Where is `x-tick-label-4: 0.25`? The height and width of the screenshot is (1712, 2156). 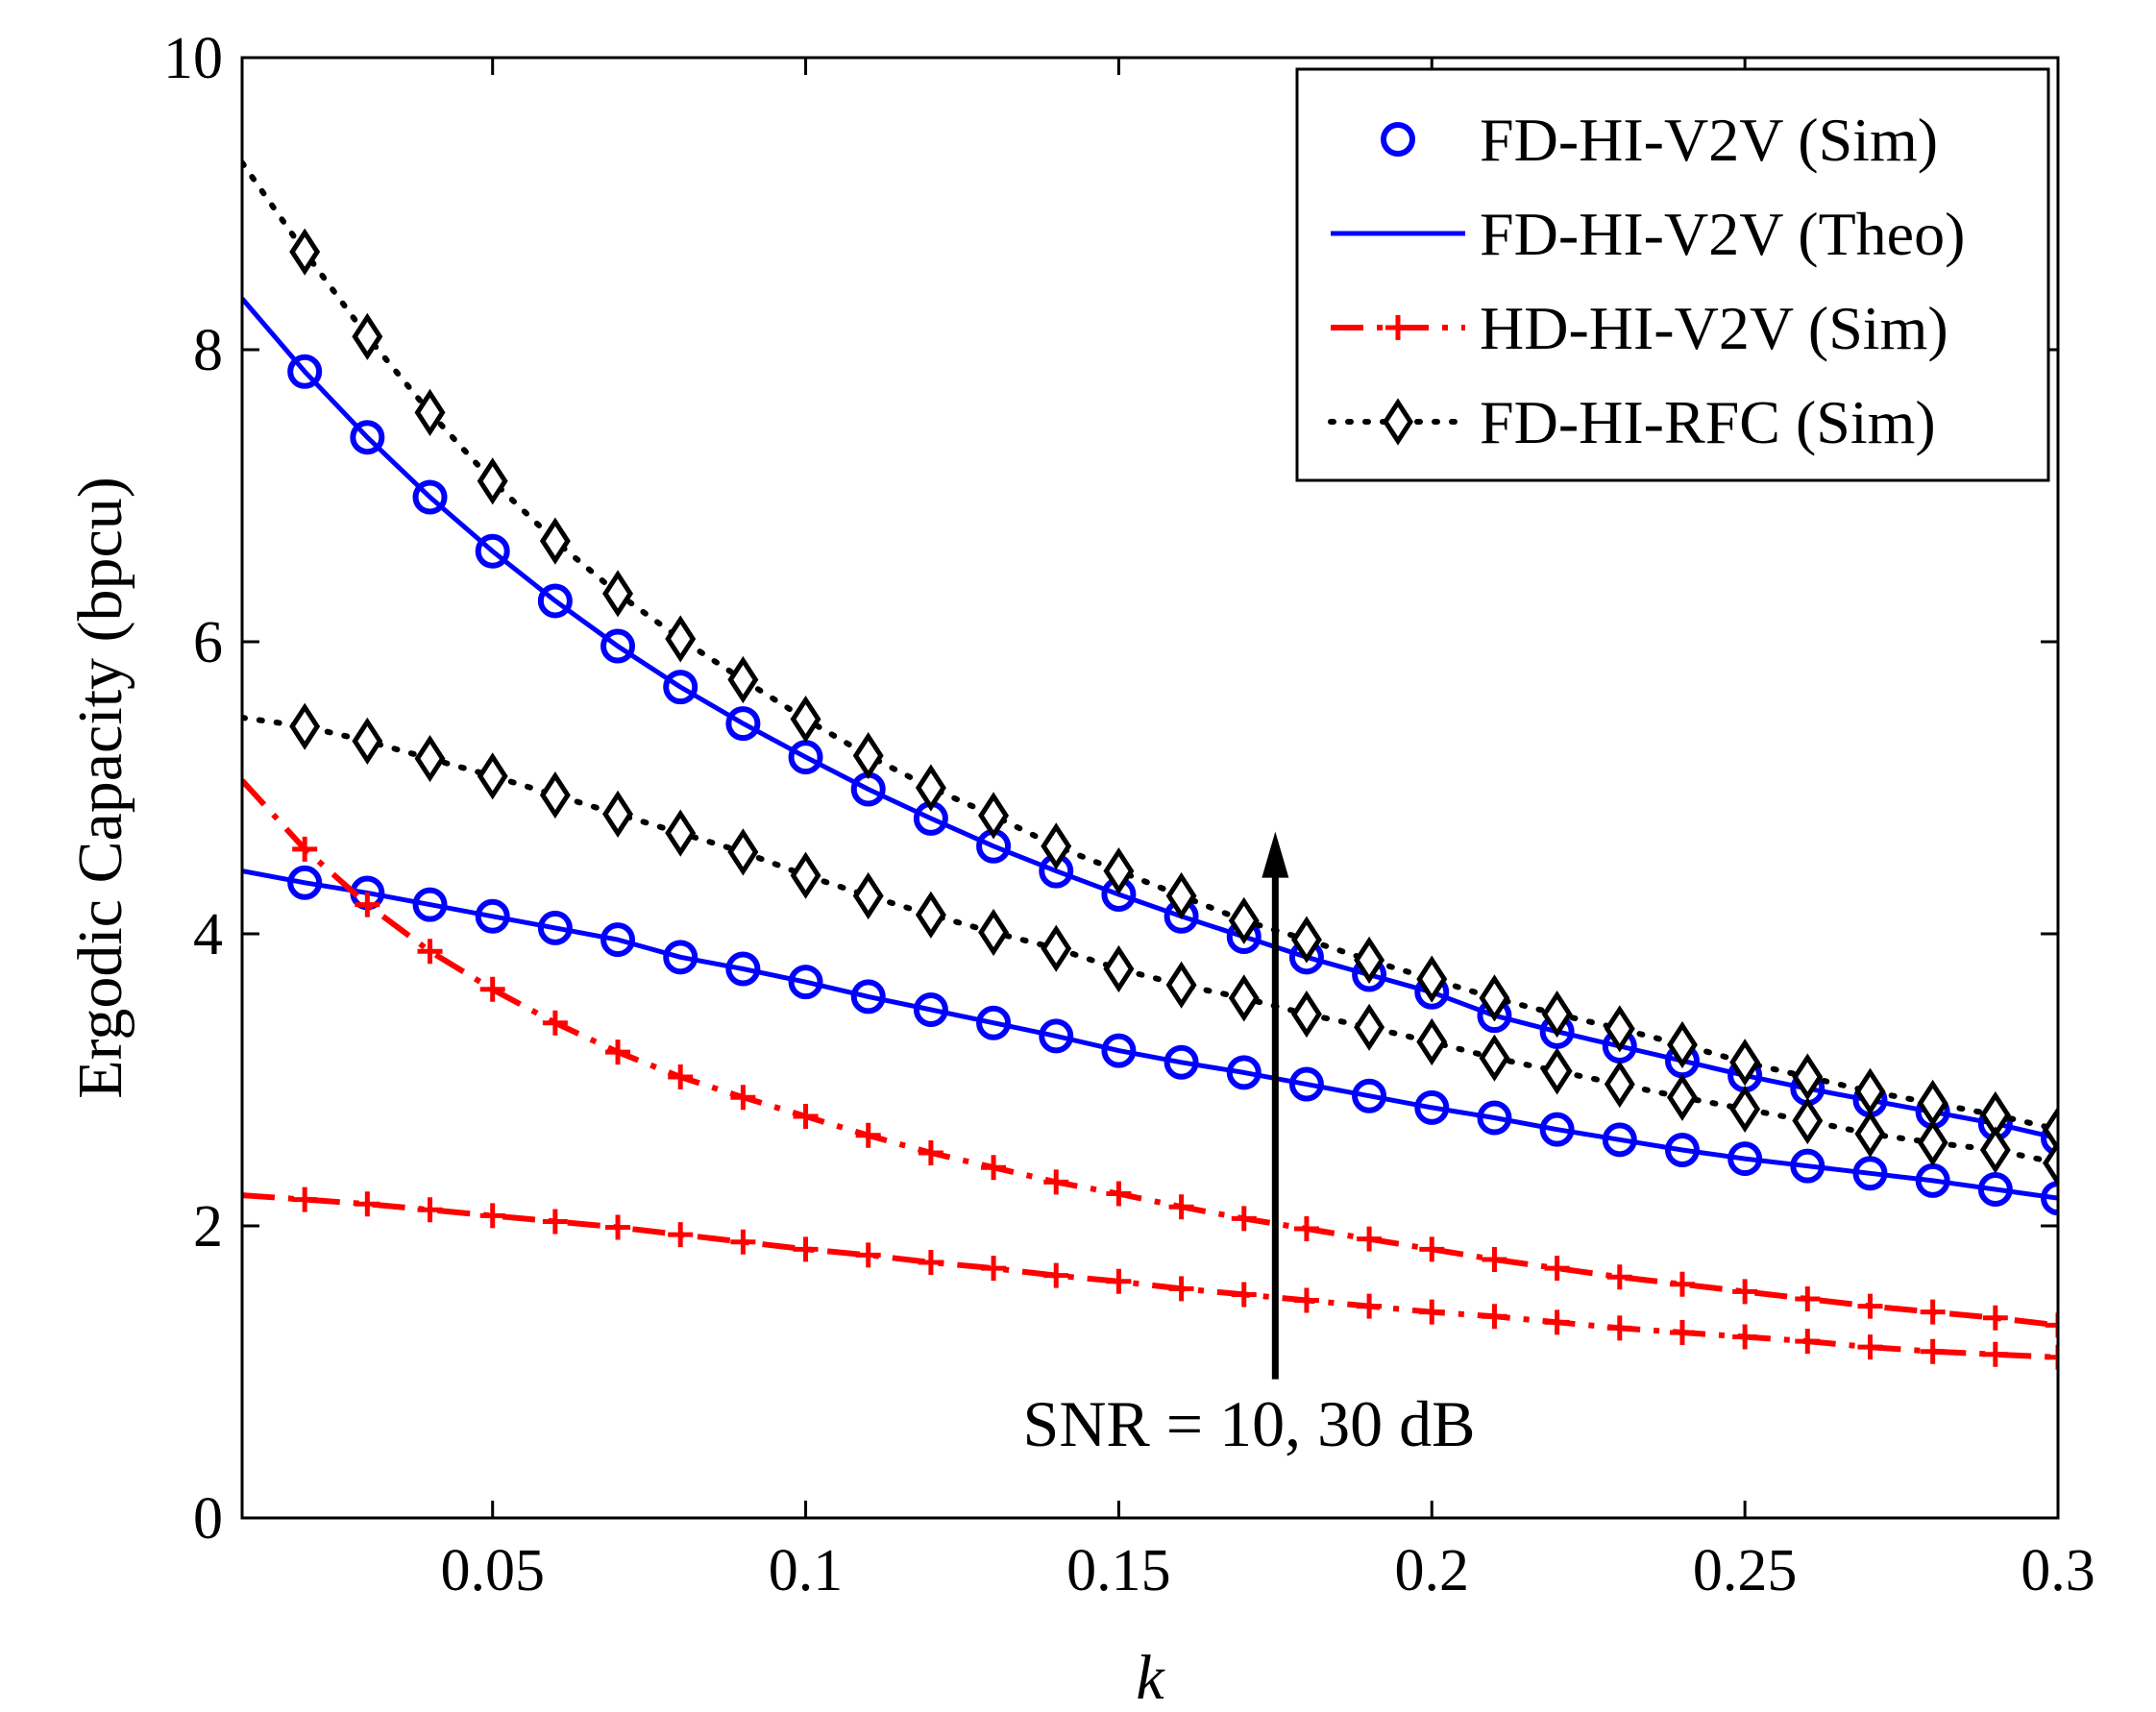 x-tick-label-4: 0.25 is located at coordinates (1746, 1571).